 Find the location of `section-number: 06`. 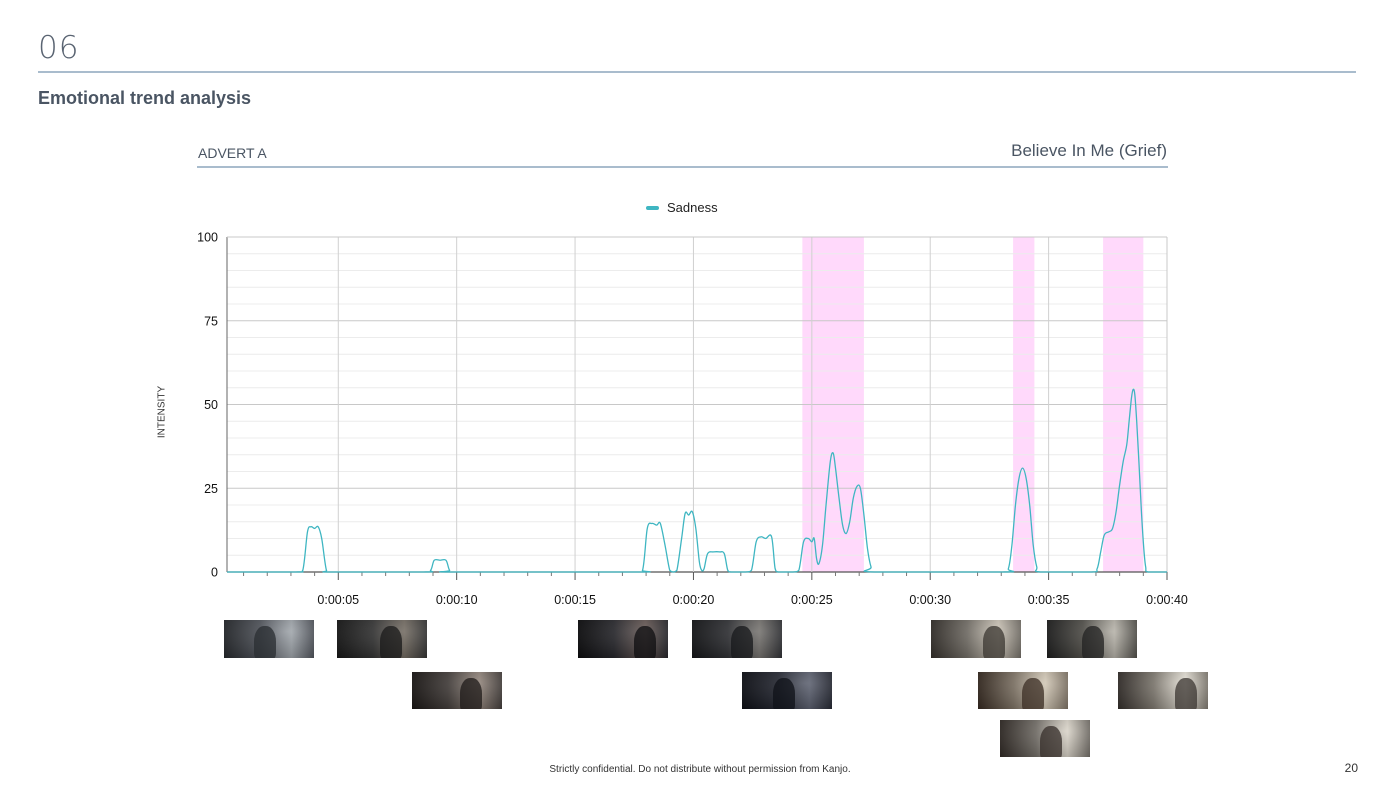

section-number: 06 is located at coordinates (59, 48).